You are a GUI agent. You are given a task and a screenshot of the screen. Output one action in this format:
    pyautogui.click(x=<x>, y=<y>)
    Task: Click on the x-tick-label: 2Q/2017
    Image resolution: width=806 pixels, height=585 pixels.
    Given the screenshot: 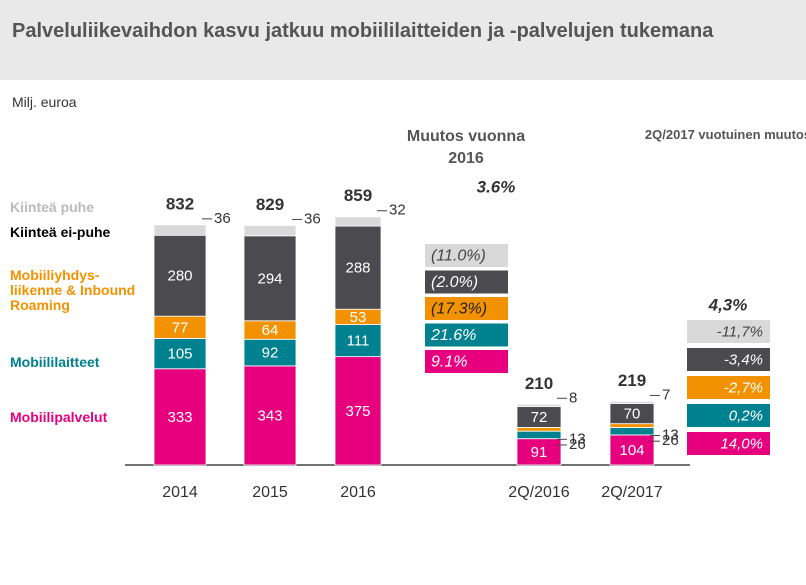 What is the action you would take?
    pyautogui.click(x=631, y=492)
    